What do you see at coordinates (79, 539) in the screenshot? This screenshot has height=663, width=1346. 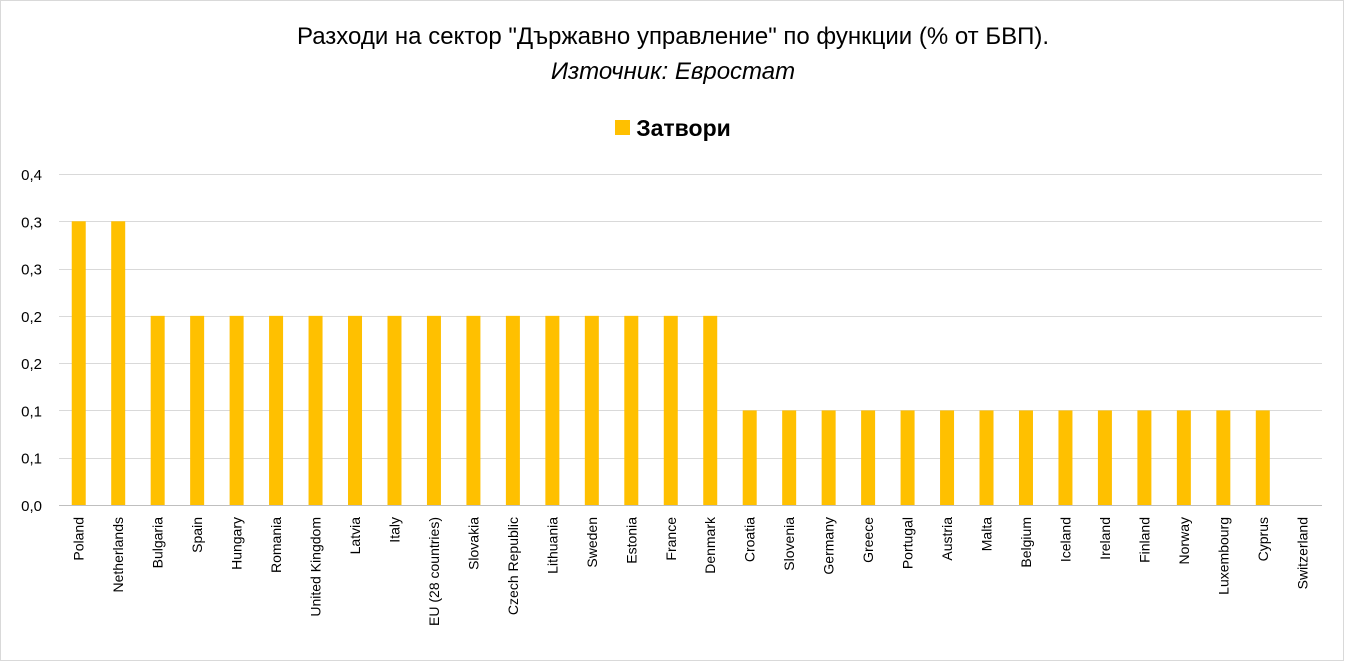 I see `x-tick-label: Poland` at bounding box center [79, 539].